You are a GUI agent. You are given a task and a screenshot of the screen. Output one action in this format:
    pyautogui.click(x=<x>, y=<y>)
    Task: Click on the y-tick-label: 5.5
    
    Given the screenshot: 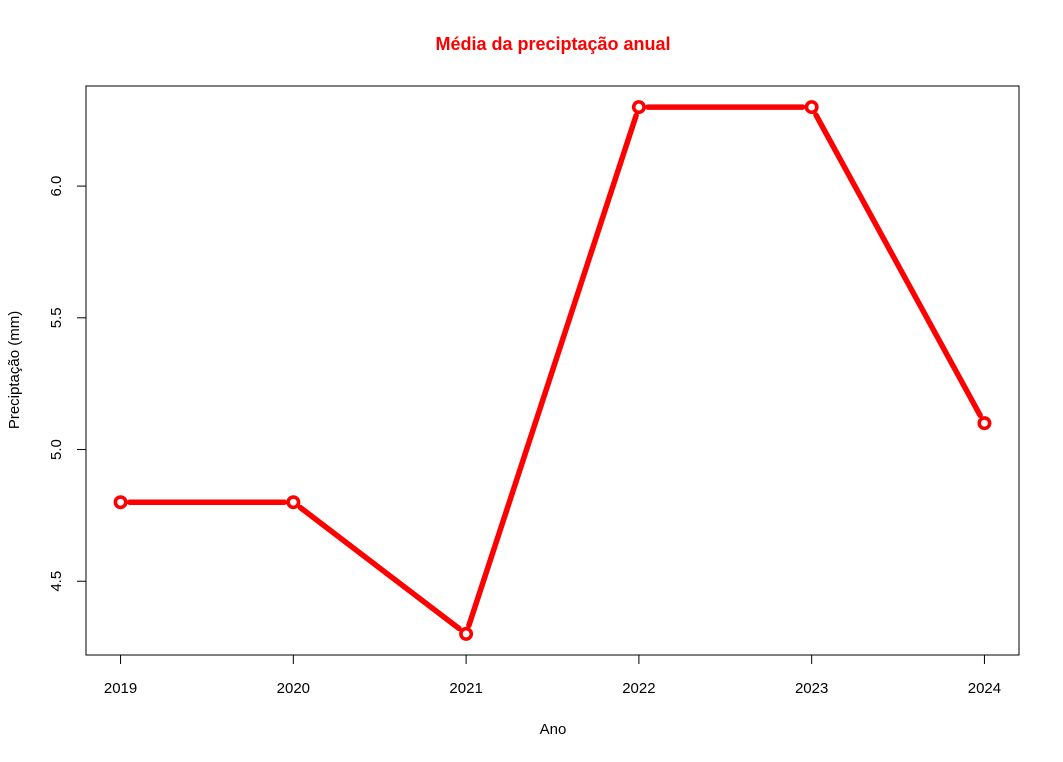 What is the action you would take?
    pyautogui.click(x=56, y=317)
    